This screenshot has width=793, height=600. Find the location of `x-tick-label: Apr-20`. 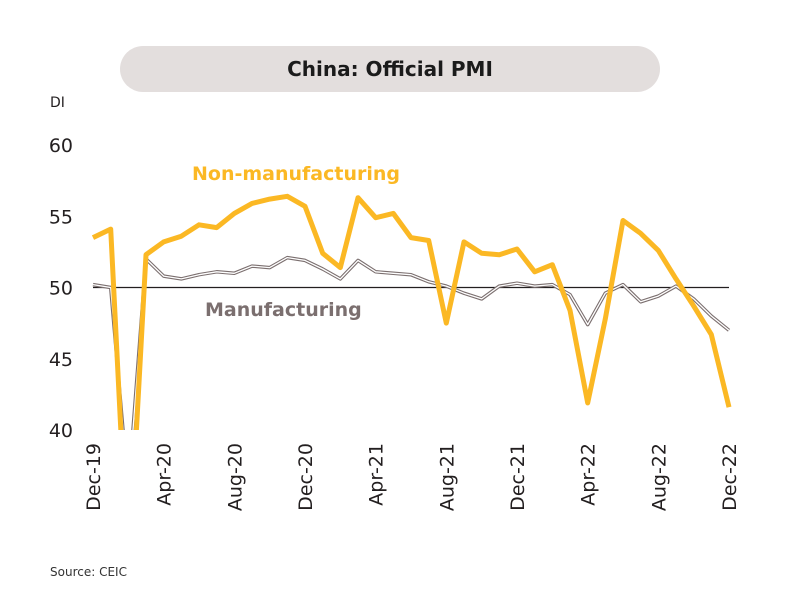

x-tick-label: Apr-20 is located at coordinates (165, 474).